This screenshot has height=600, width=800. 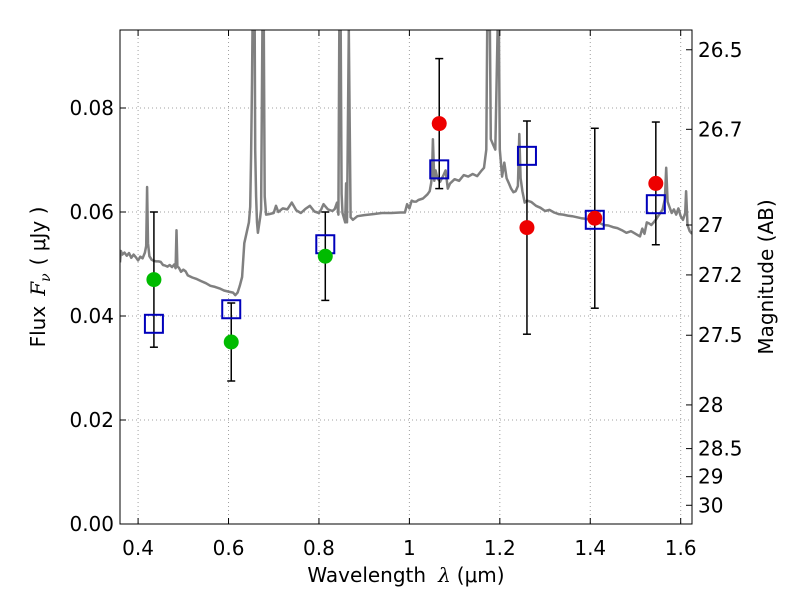 What do you see at coordinates (138, 548) in the screenshot?
I see `x-tick-label: 0.4` at bounding box center [138, 548].